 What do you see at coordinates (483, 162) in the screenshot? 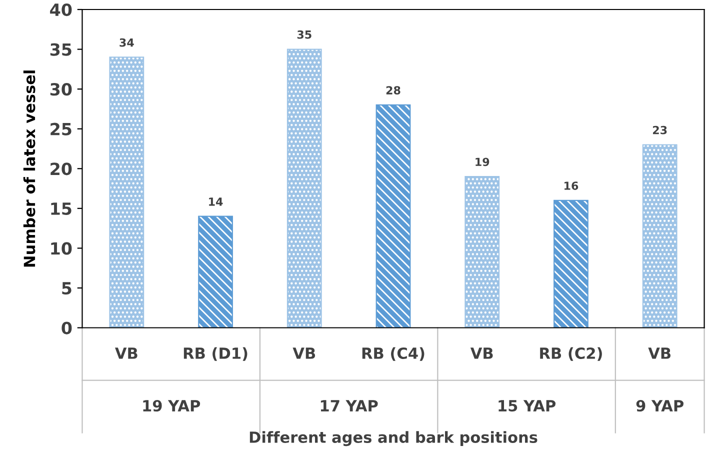
I see `data-label: 19` at bounding box center [483, 162].